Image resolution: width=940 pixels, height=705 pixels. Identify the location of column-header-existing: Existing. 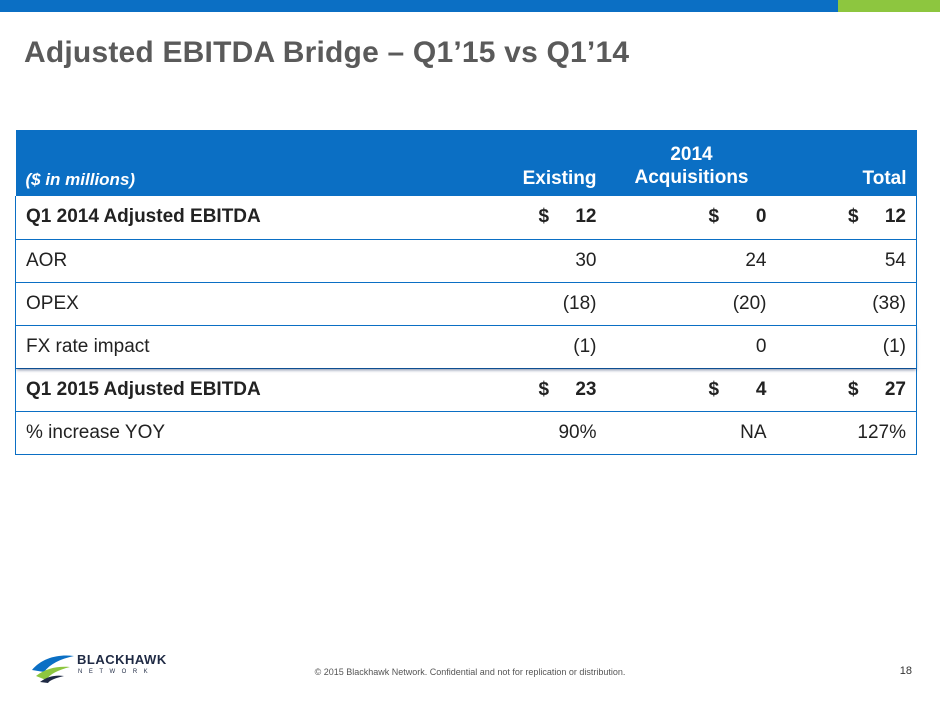
(559, 178).